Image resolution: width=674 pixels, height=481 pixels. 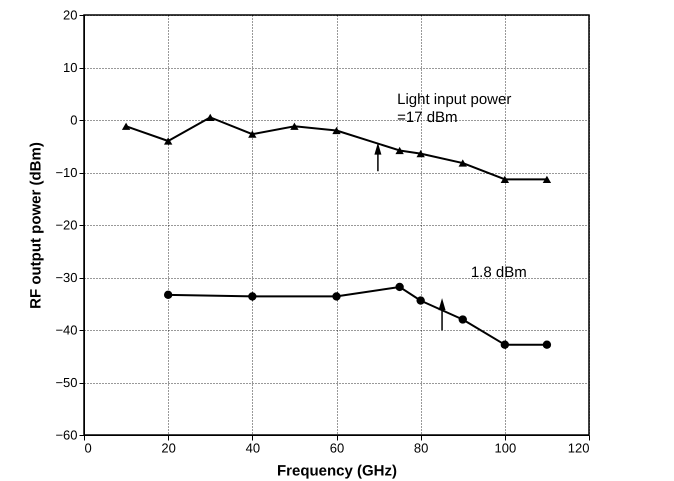 I want to click on y-tick-label: −60, so click(x=66, y=435).